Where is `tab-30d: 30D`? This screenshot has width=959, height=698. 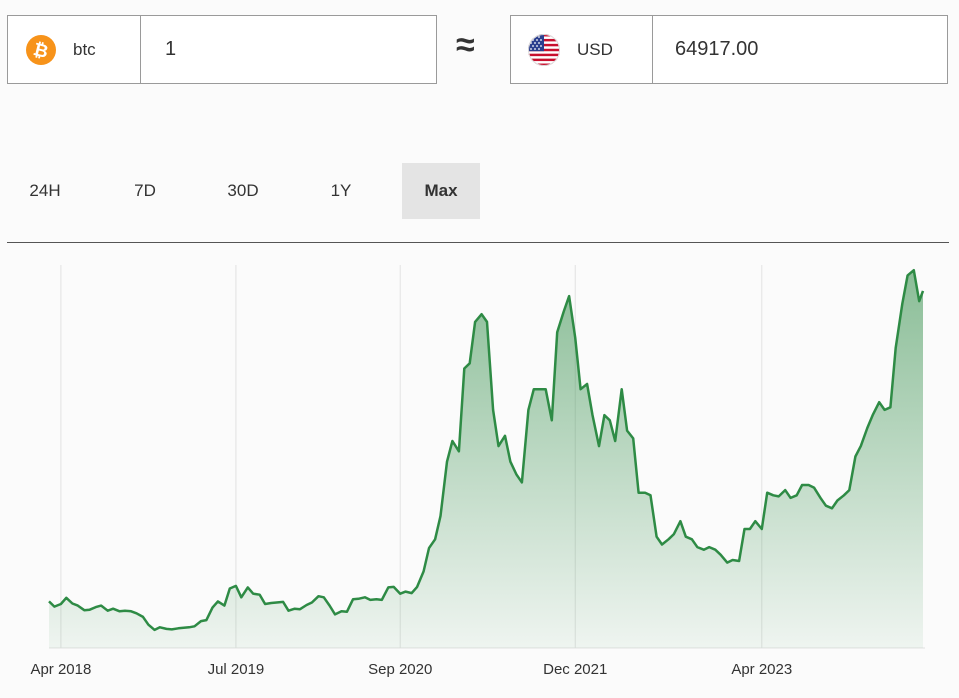 tab-30d: 30D is located at coordinates (243, 190).